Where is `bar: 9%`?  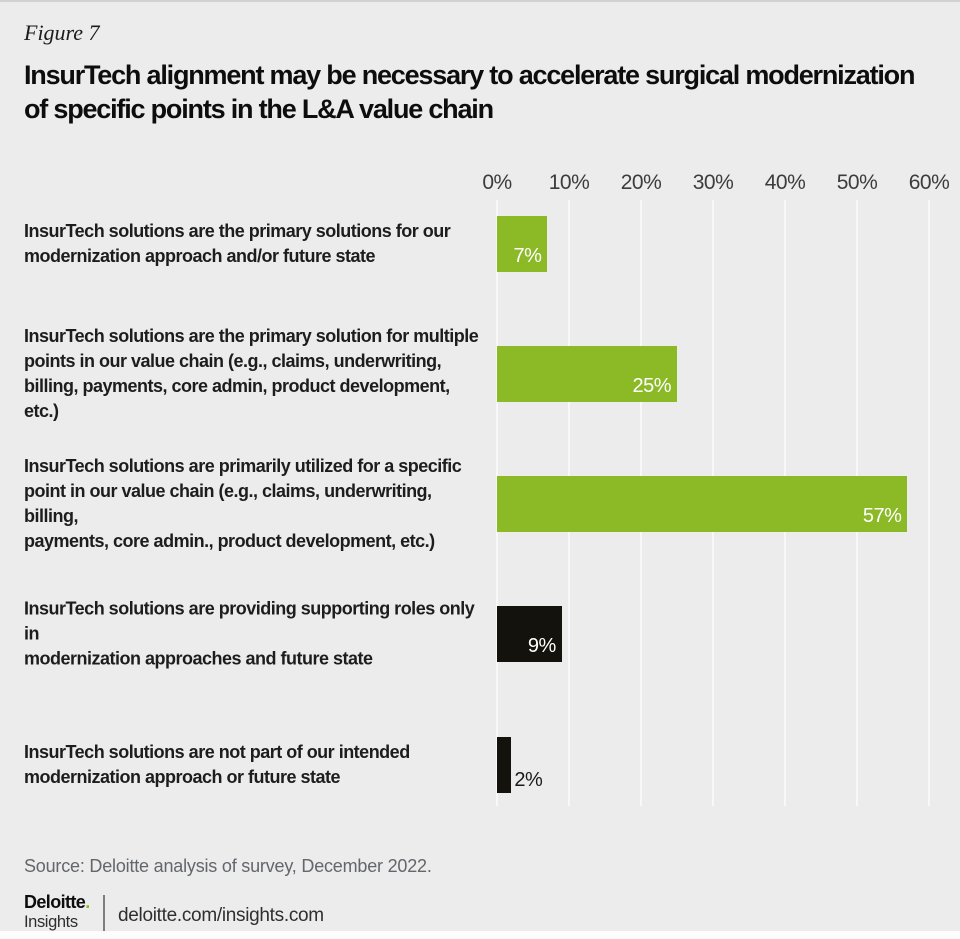 bar: 9% is located at coordinates (529, 634).